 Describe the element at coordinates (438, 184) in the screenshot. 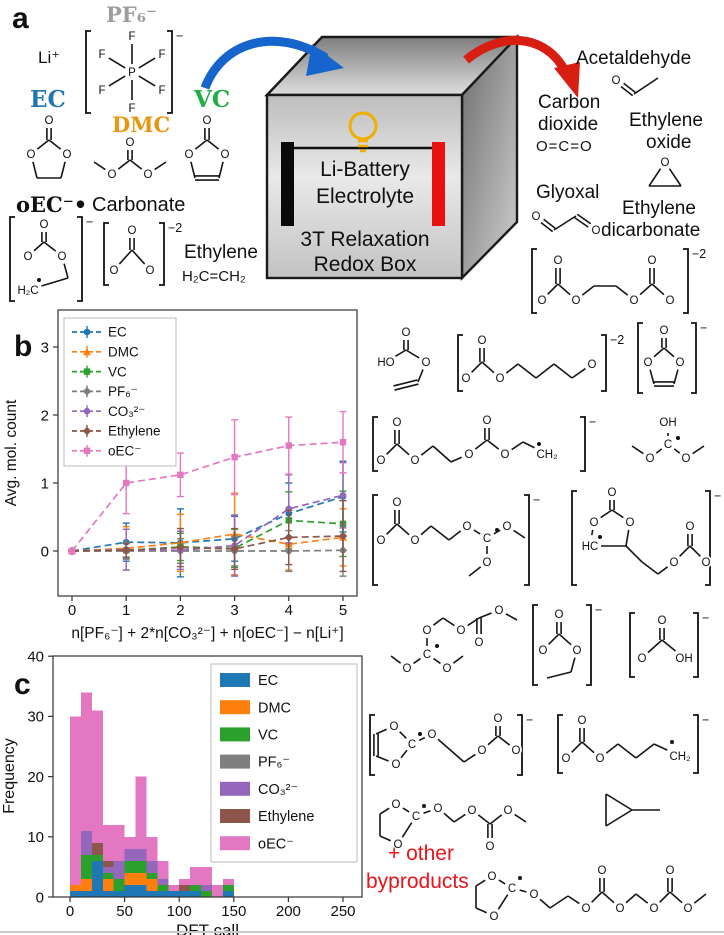

I see `red-electrode` at that location.